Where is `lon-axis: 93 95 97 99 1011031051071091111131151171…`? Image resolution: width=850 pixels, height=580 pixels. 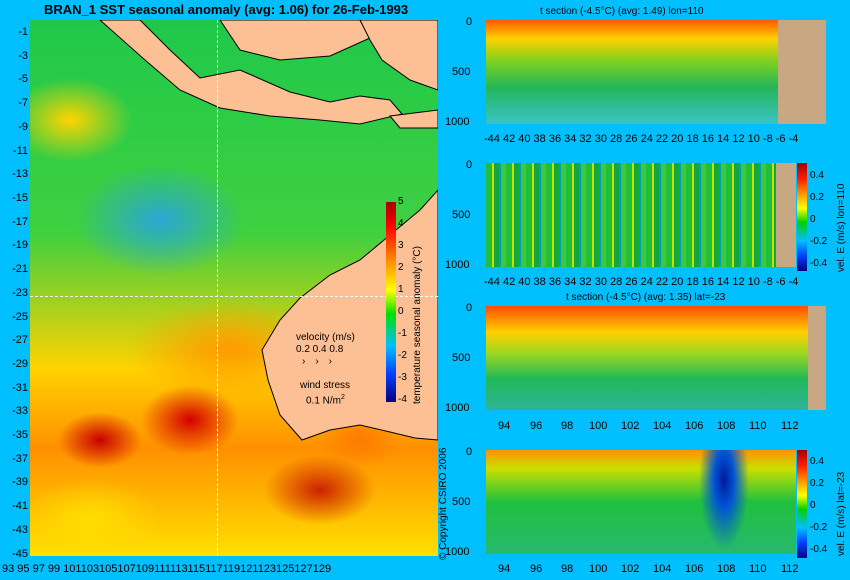 lon-axis: 93 95 97 99 1011031051071091111131151171… is located at coordinates (167, 569).